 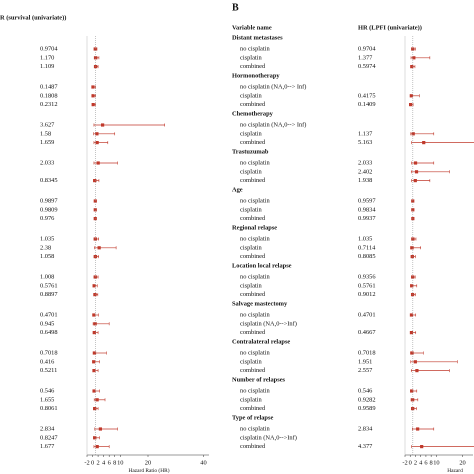 What do you see at coordinates (367, 95) in the screenshot?
I see `value-label: 0.4175` at bounding box center [367, 95].